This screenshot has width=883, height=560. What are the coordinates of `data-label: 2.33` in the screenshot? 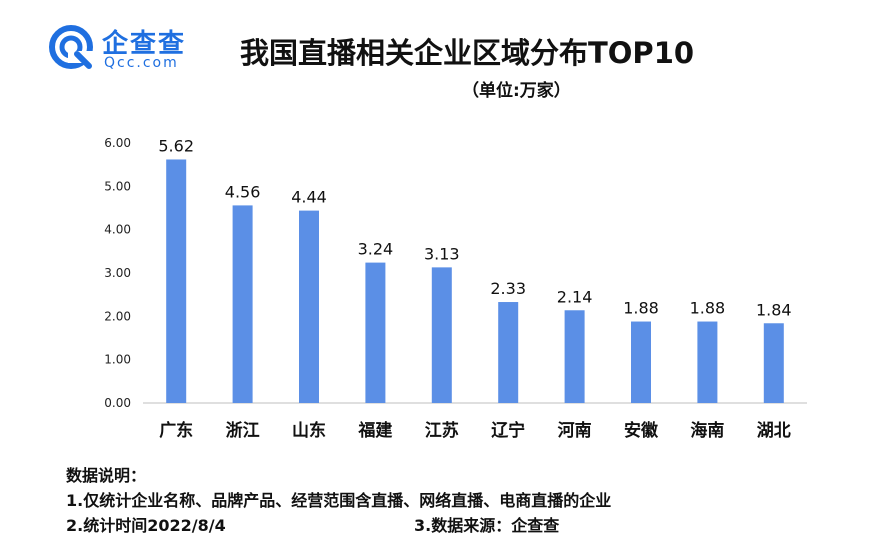 It's located at (508, 288).